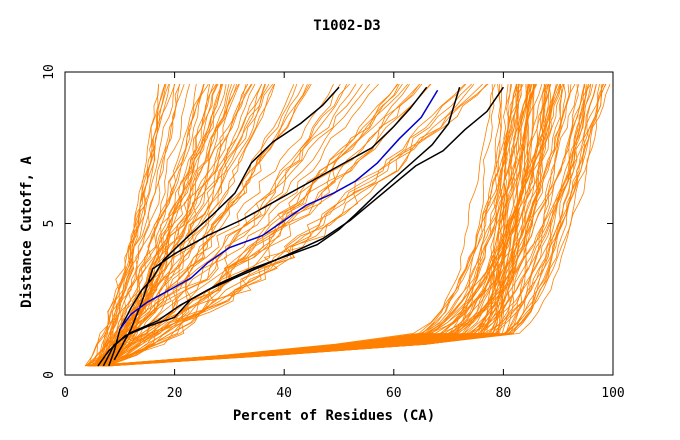 This screenshot has width=680, height=440. I want to click on x-tick-label: 100, so click(612, 393).